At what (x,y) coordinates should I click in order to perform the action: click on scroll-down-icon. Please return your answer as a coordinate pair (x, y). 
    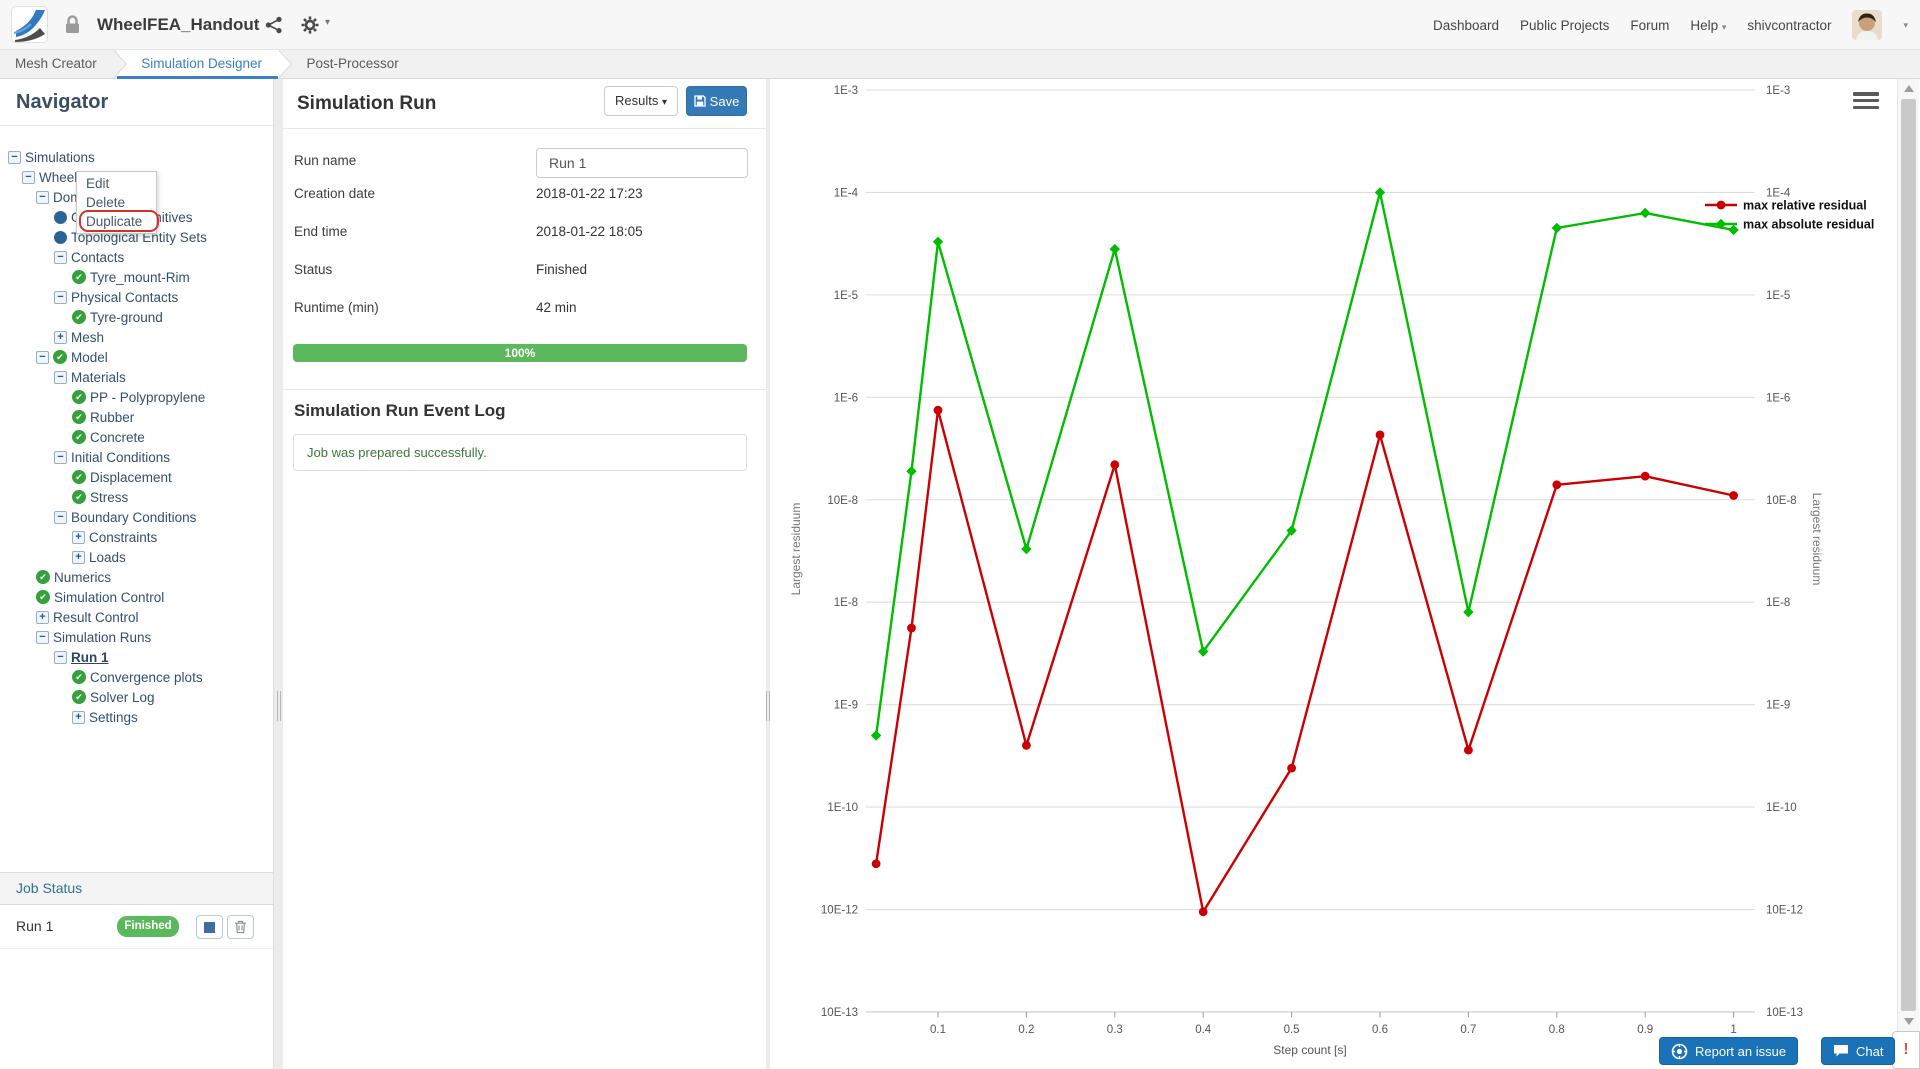
    Looking at the image, I should click on (1909, 1021).